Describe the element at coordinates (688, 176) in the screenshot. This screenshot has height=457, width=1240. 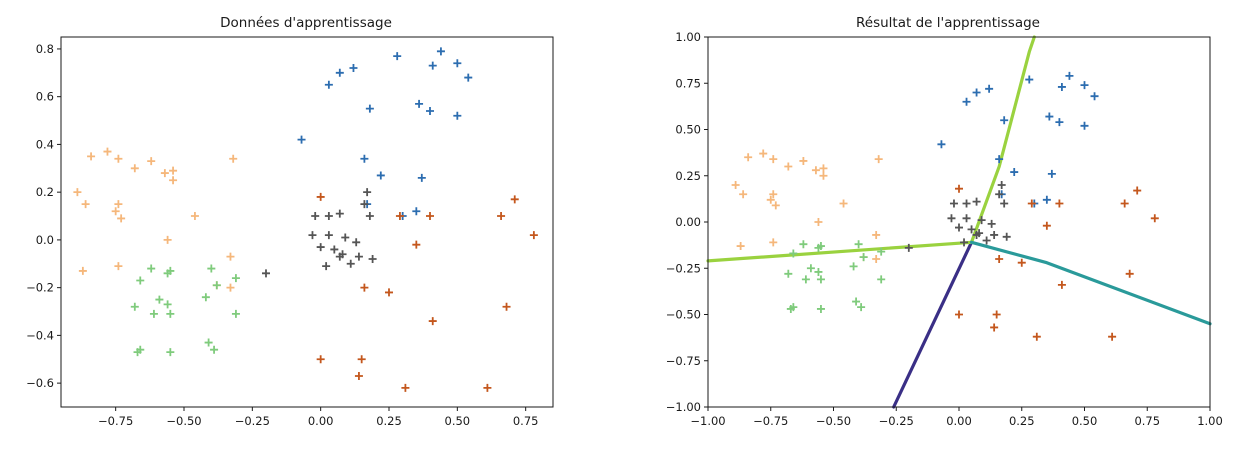
I see `y-tick-label: 0.25` at that location.